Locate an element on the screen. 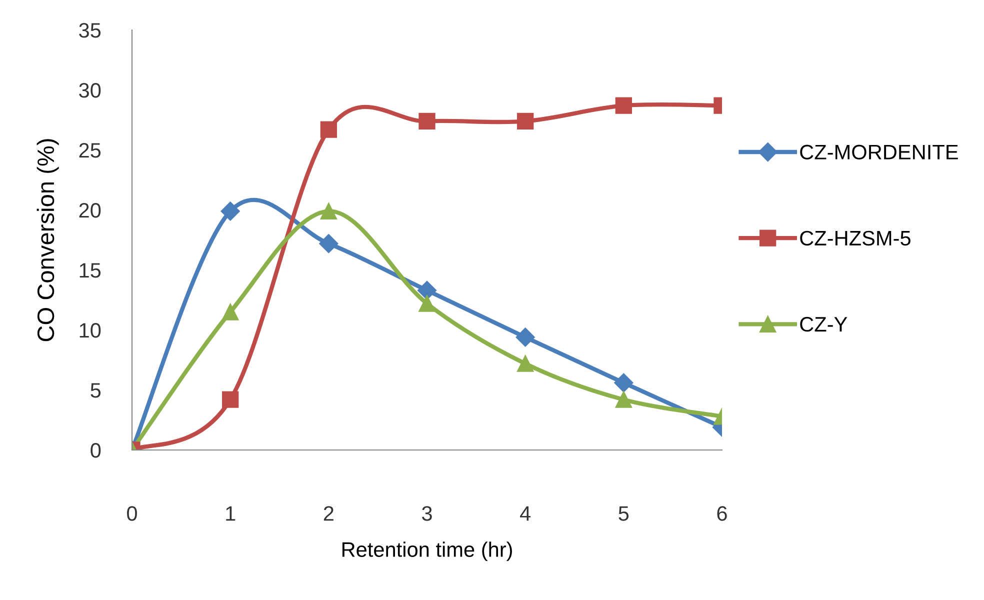 This screenshot has width=984, height=600. x-tick-label: 5 is located at coordinates (623, 513).